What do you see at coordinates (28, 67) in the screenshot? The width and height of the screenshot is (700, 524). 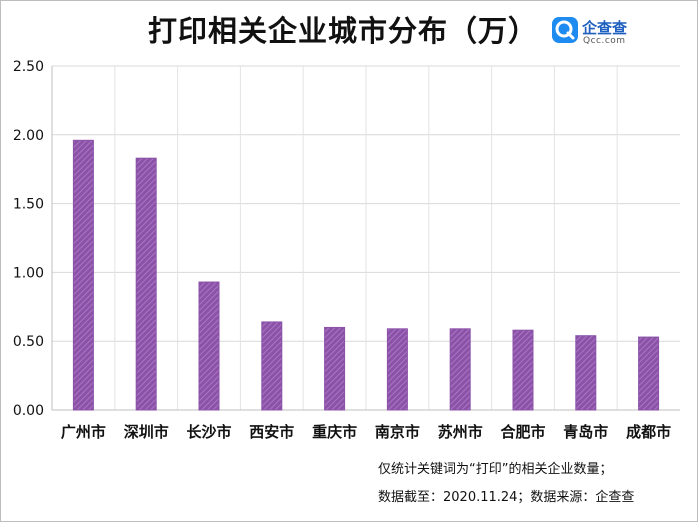 I see `y-tick-label: 2.50` at bounding box center [28, 67].